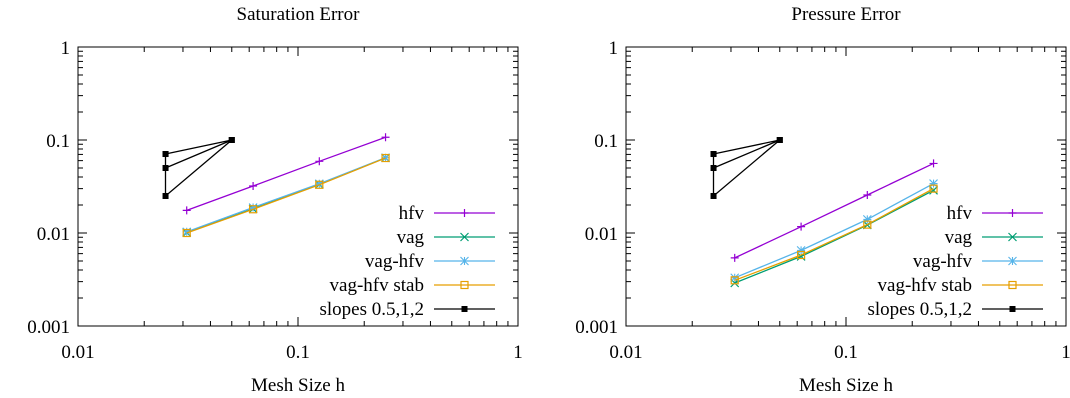 This screenshot has height=398, width=1070. Describe the element at coordinates (846, 14) in the screenshot. I see `chart-title: Pressure Error` at that location.